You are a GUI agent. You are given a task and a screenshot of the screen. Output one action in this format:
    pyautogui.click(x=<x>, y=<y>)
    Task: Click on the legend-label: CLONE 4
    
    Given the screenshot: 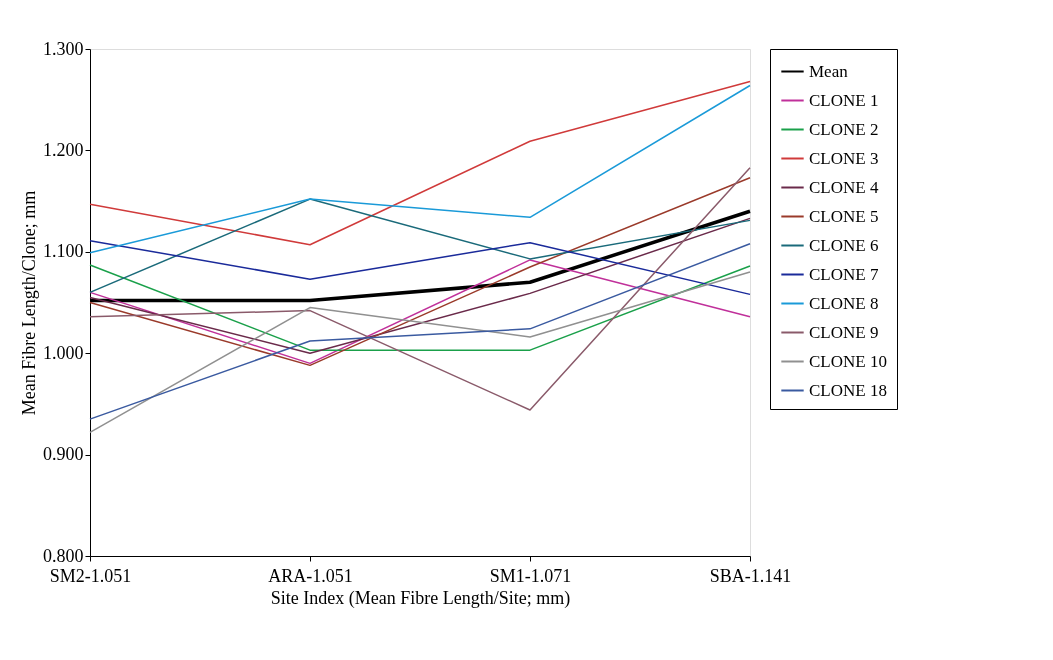 What is the action you would take?
    pyautogui.click(x=844, y=187)
    